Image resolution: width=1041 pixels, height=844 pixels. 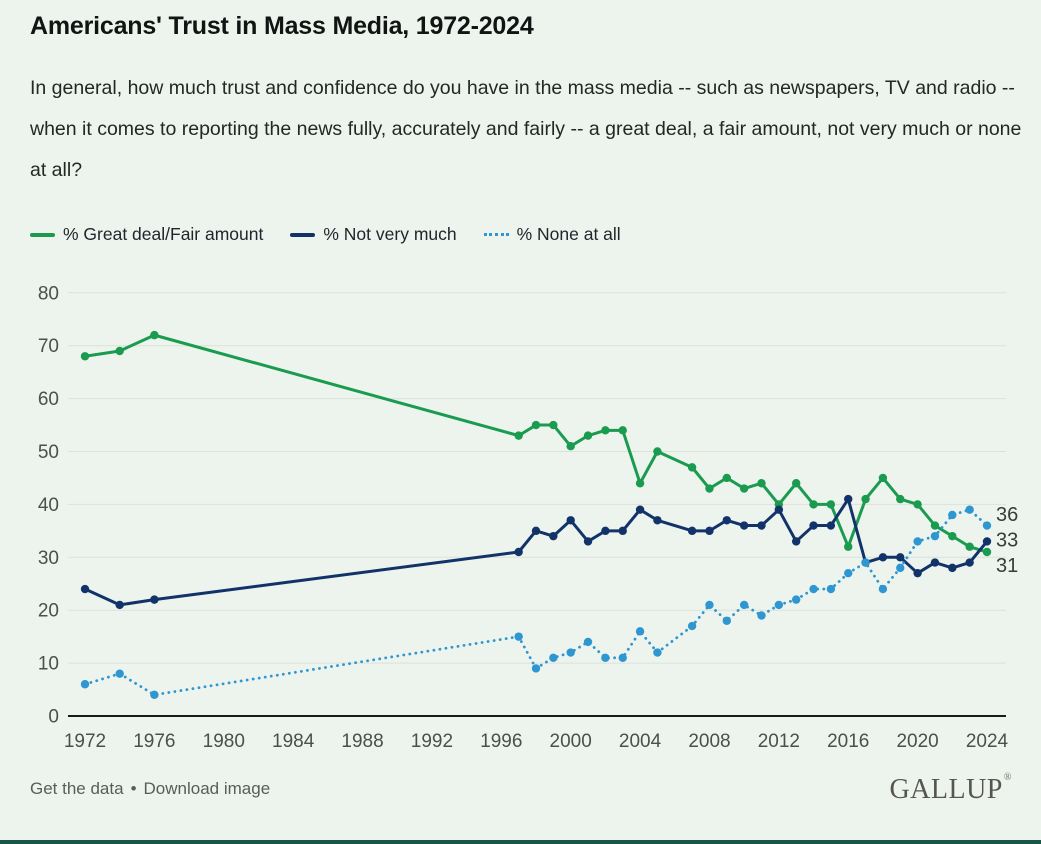 What do you see at coordinates (571, 741) in the screenshot?
I see `svg-text: 2000` at bounding box center [571, 741].